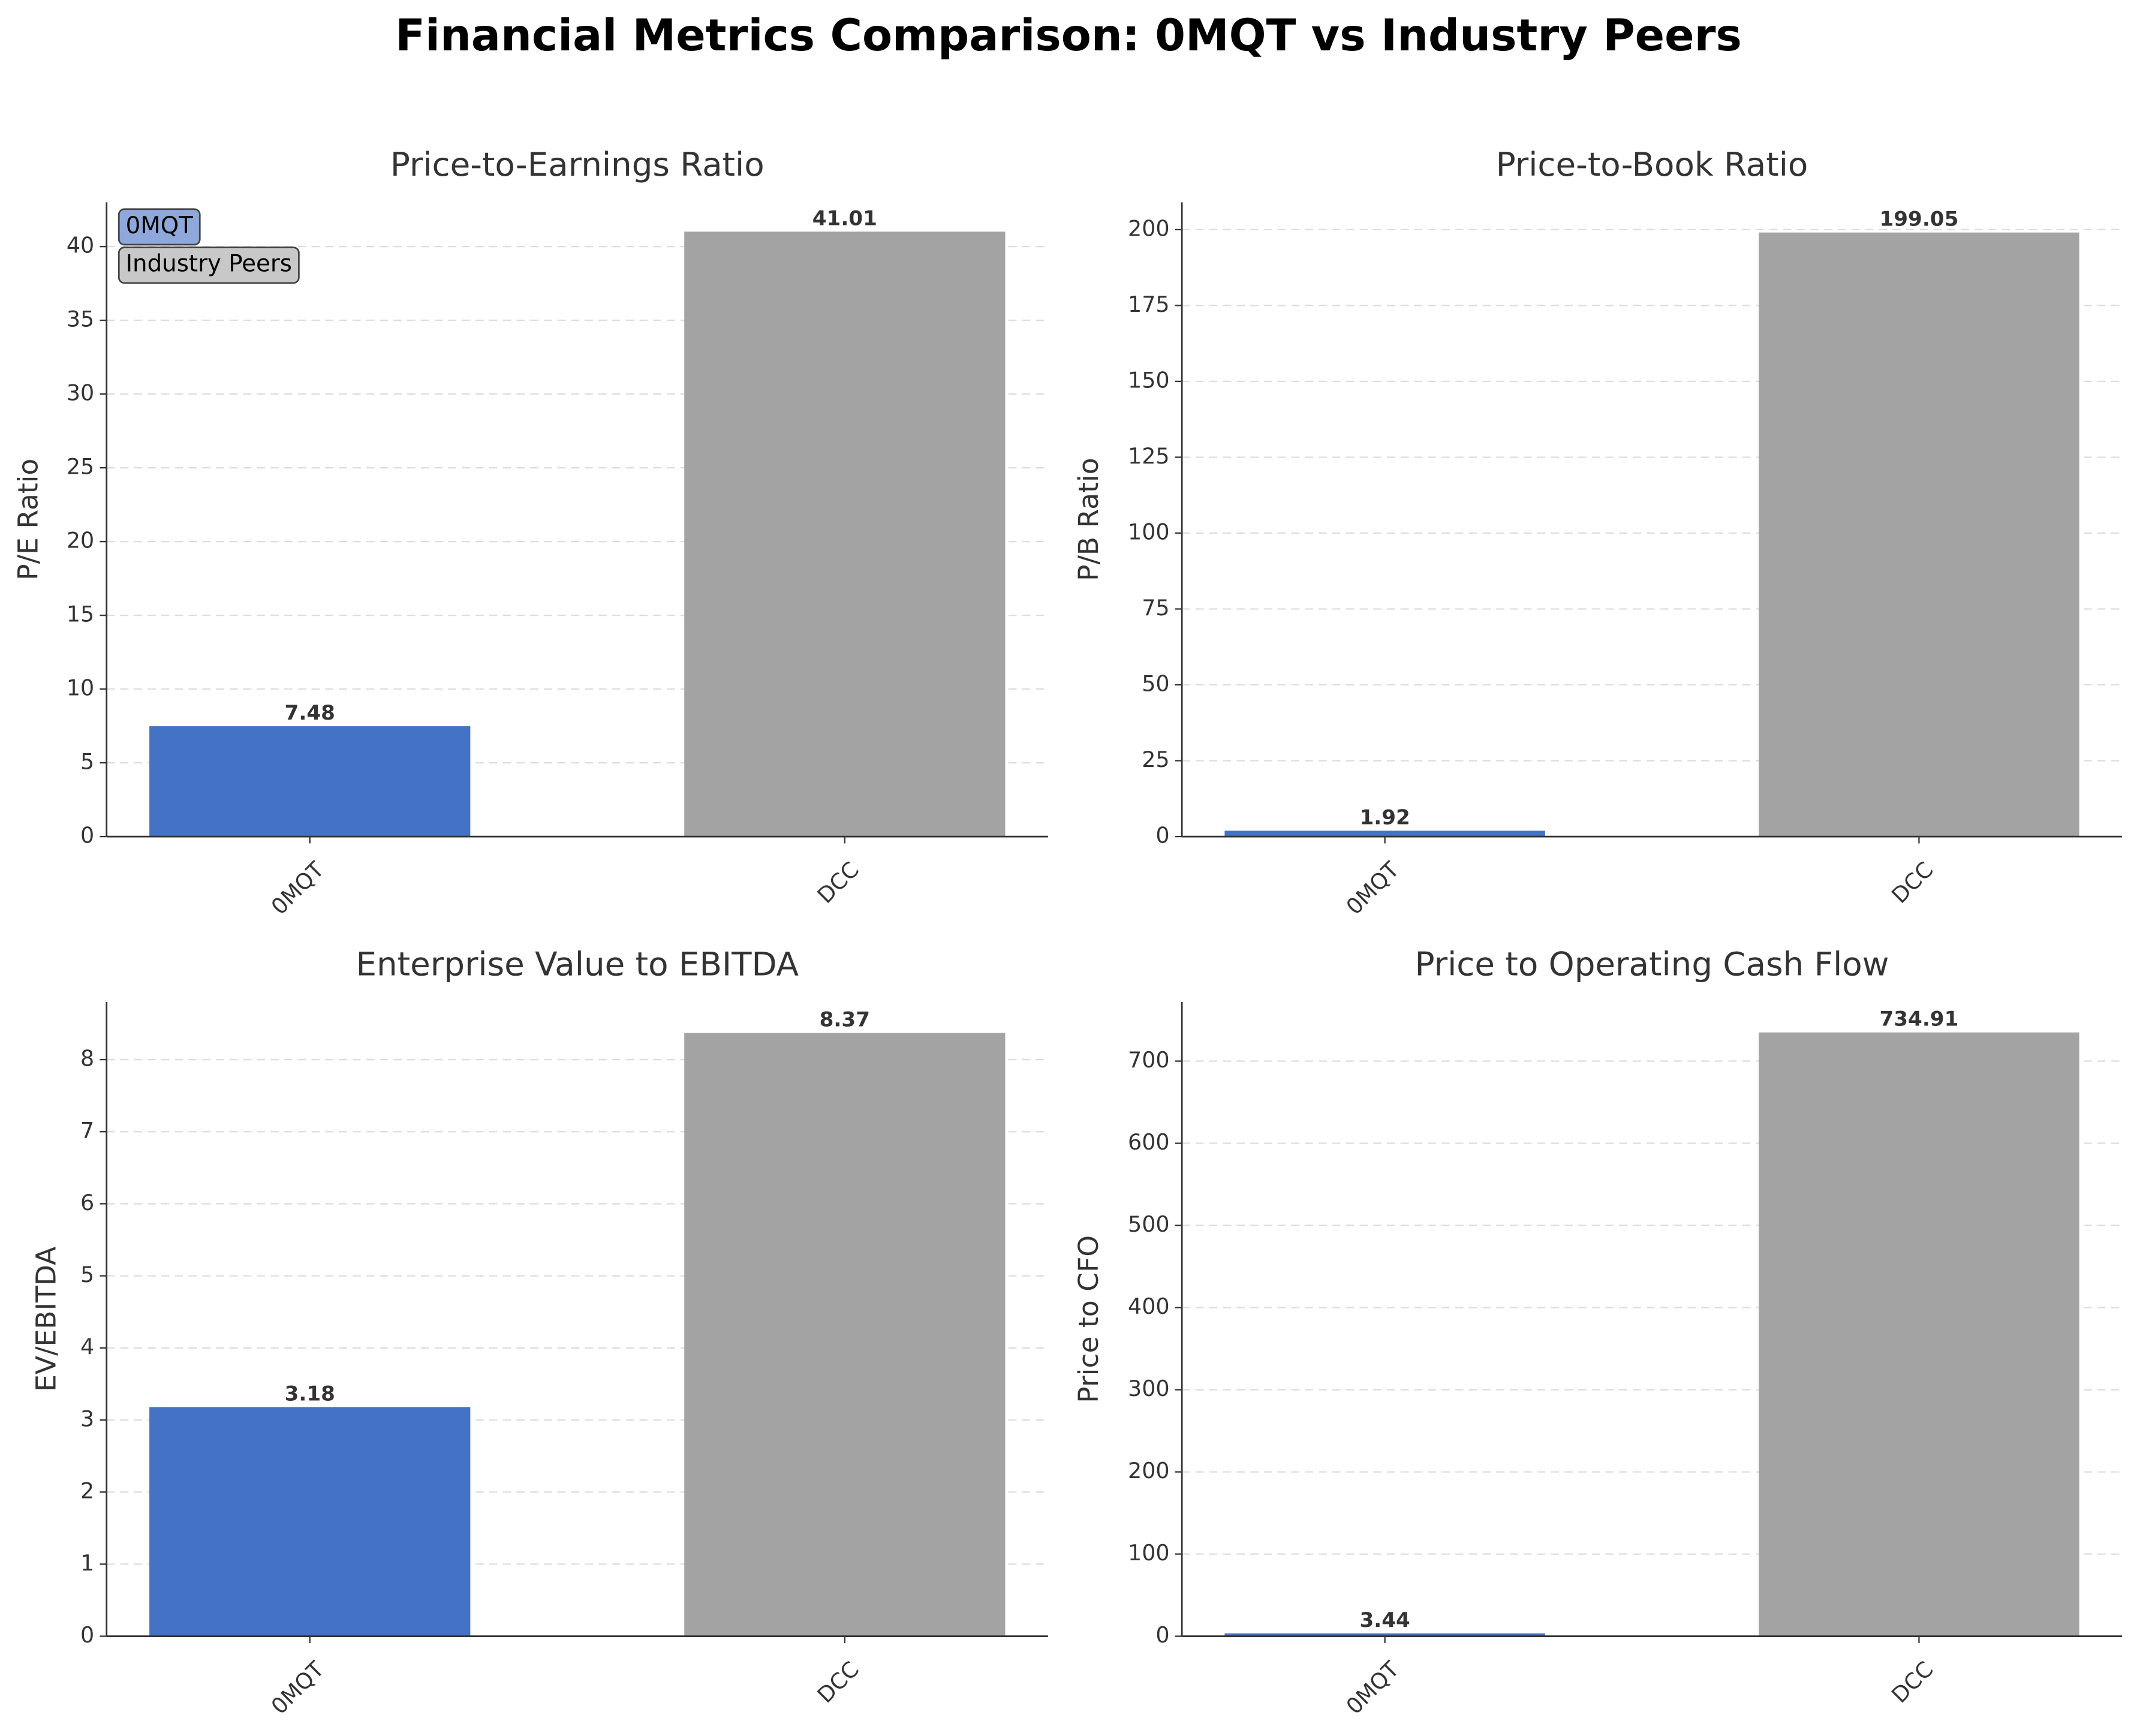 This screenshot has height=1736, width=2137. What do you see at coordinates (87, 1059) in the screenshot?
I see `y-tick-label: 8` at bounding box center [87, 1059].